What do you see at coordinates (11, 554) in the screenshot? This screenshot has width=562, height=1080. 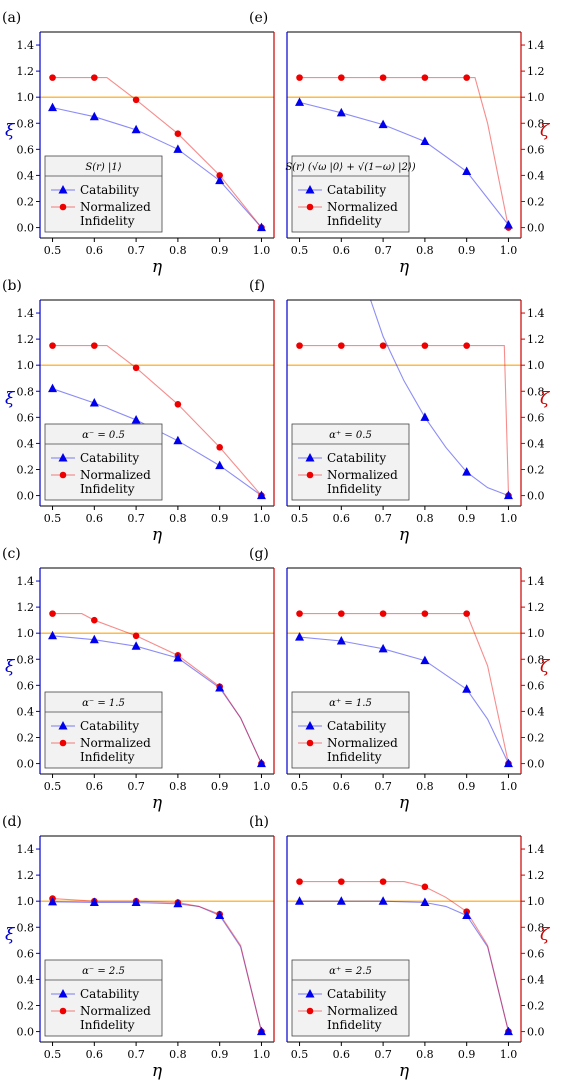 I see `panel-label: (c)` at bounding box center [11, 554].